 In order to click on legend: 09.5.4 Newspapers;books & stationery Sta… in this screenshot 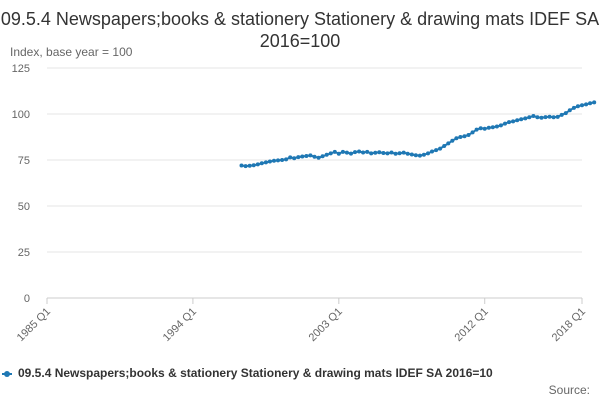, I will do `click(300, 374)`.